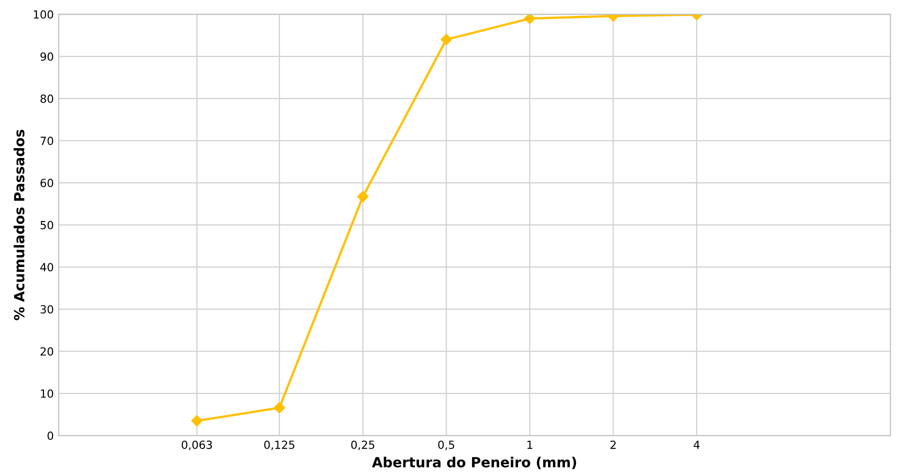 This screenshot has width=904, height=476. What do you see at coordinates (47, 56) in the screenshot?
I see `y-tick-label: 90` at bounding box center [47, 56].